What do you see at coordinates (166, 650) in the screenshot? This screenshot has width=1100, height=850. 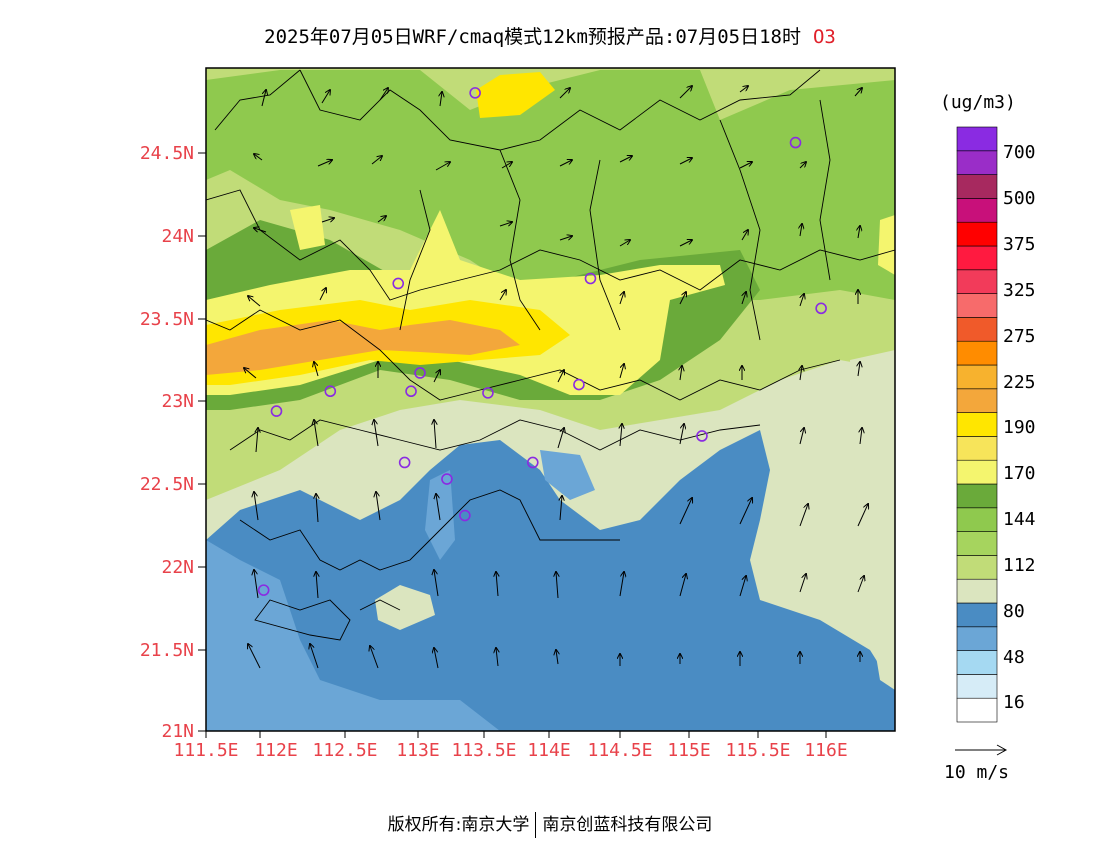 I see `lat-tick-label: 21.5N` at bounding box center [166, 650].